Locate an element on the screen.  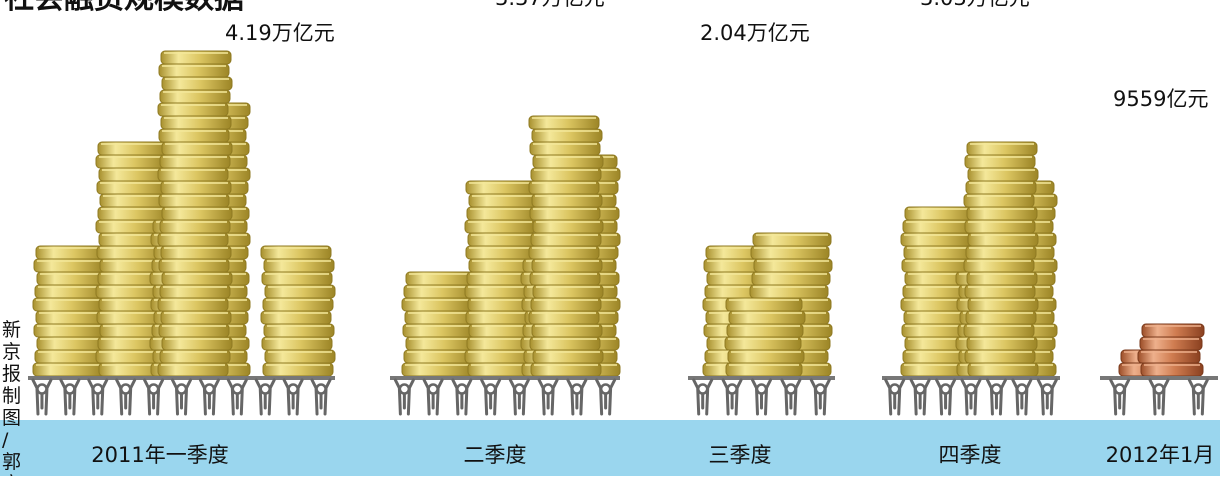
value-label-1: 4.19万亿元 is located at coordinates (280, 33).